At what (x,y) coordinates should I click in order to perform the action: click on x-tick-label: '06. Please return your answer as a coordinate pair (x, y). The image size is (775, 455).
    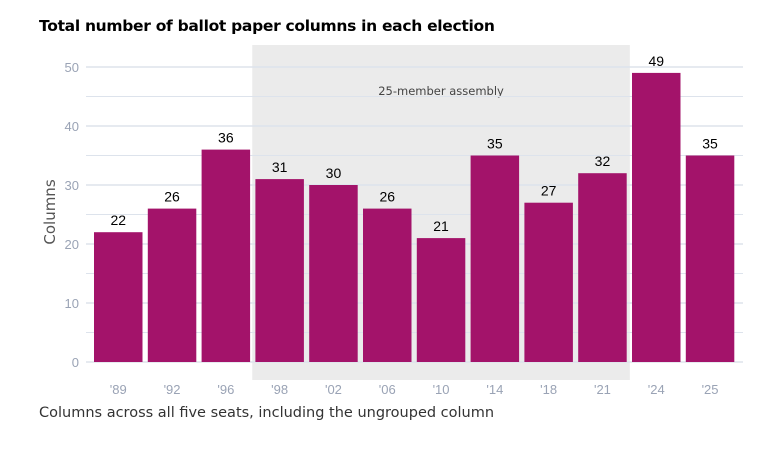
    Looking at the image, I should click on (387, 389).